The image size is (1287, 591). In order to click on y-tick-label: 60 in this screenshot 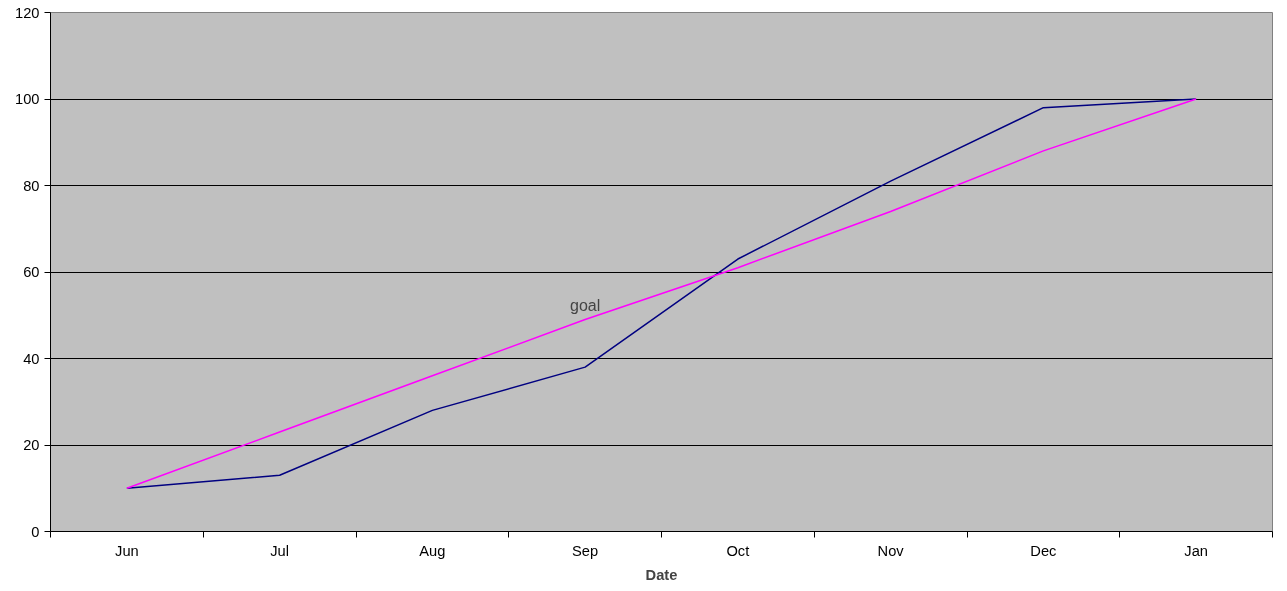, I will do `click(31, 272)`.